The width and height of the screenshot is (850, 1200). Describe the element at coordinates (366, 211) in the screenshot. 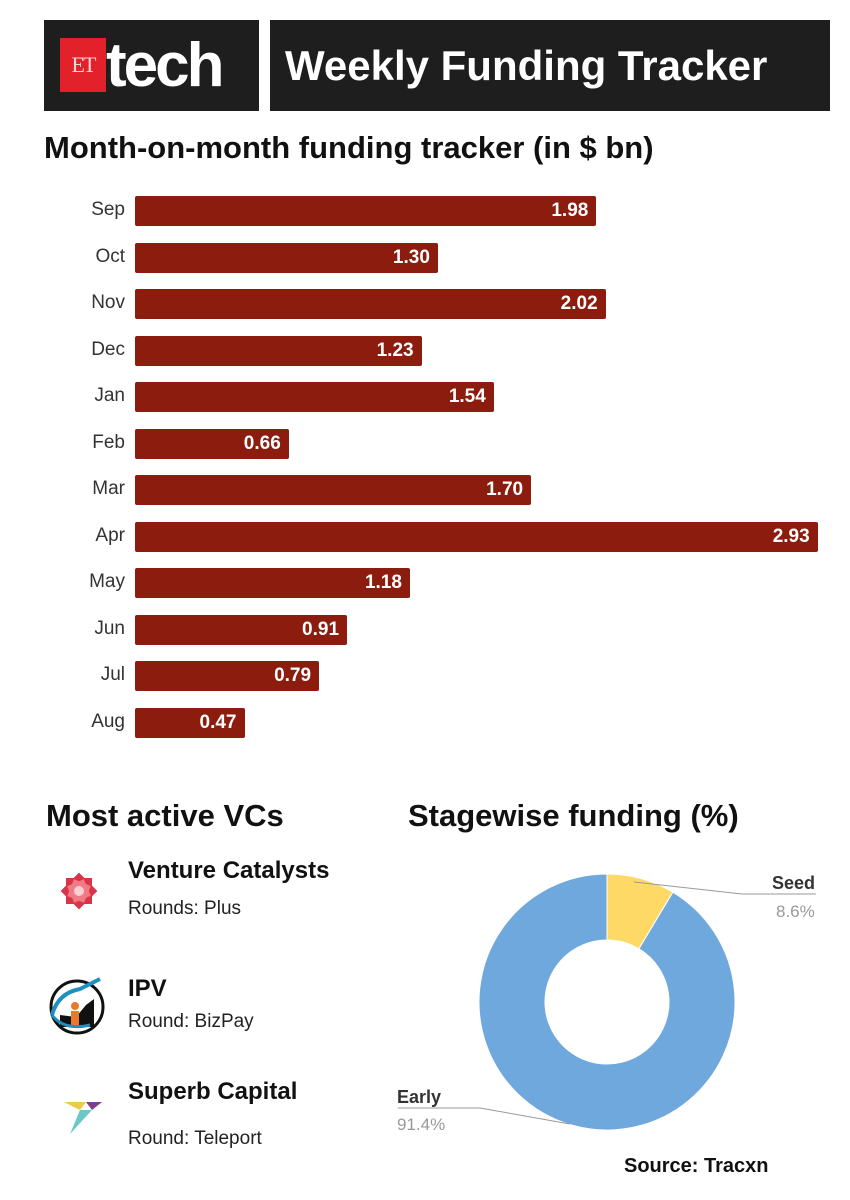

I see `bar-sep: 1.98` at that location.